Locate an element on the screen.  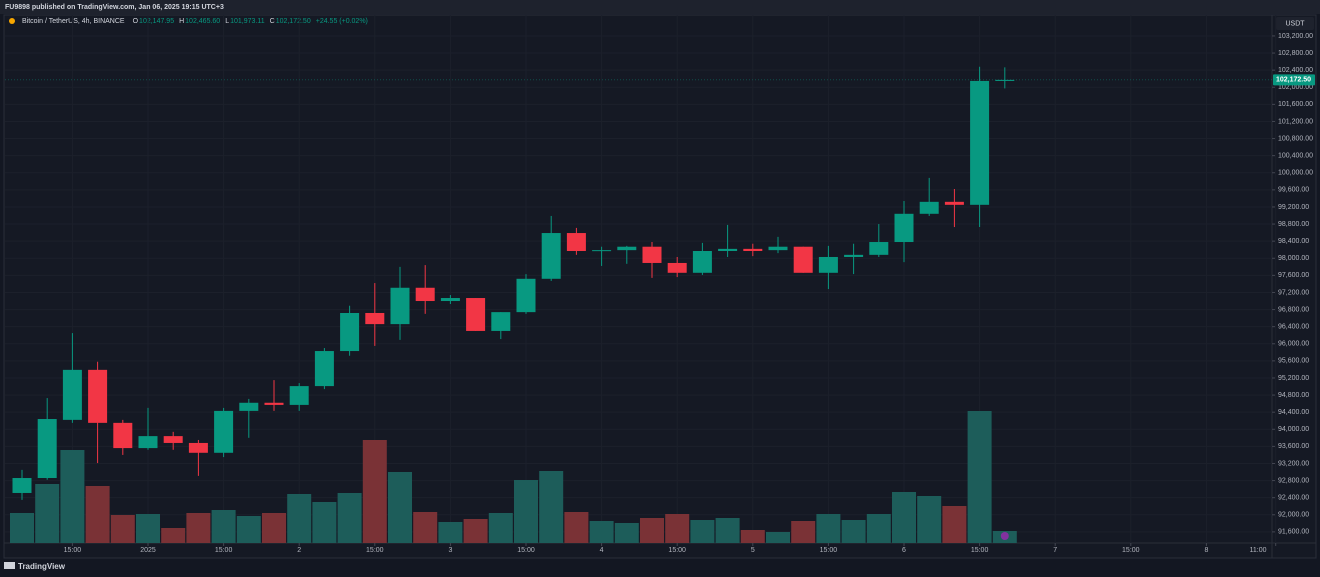
y-tick-label: 98,000.00 is located at coordinates (1293, 258).